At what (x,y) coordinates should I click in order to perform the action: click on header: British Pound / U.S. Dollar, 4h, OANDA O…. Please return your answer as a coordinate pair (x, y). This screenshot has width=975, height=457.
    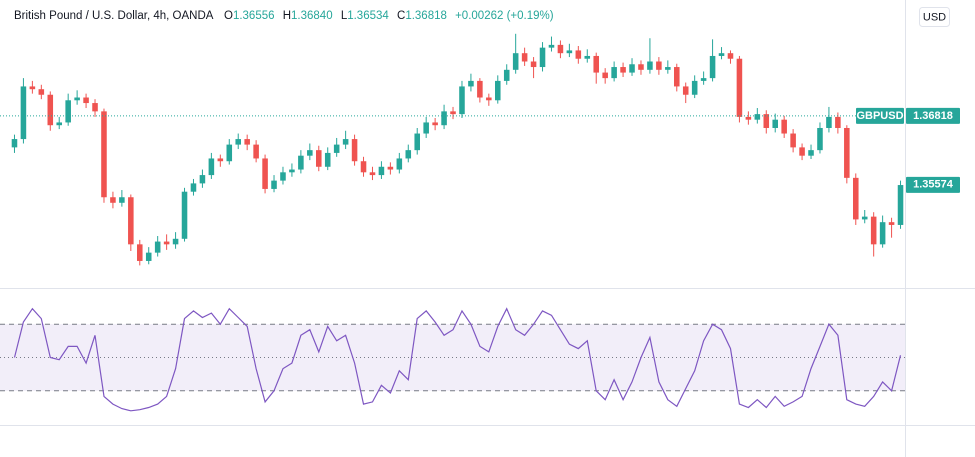
    Looking at the image, I should click on (284, 16).